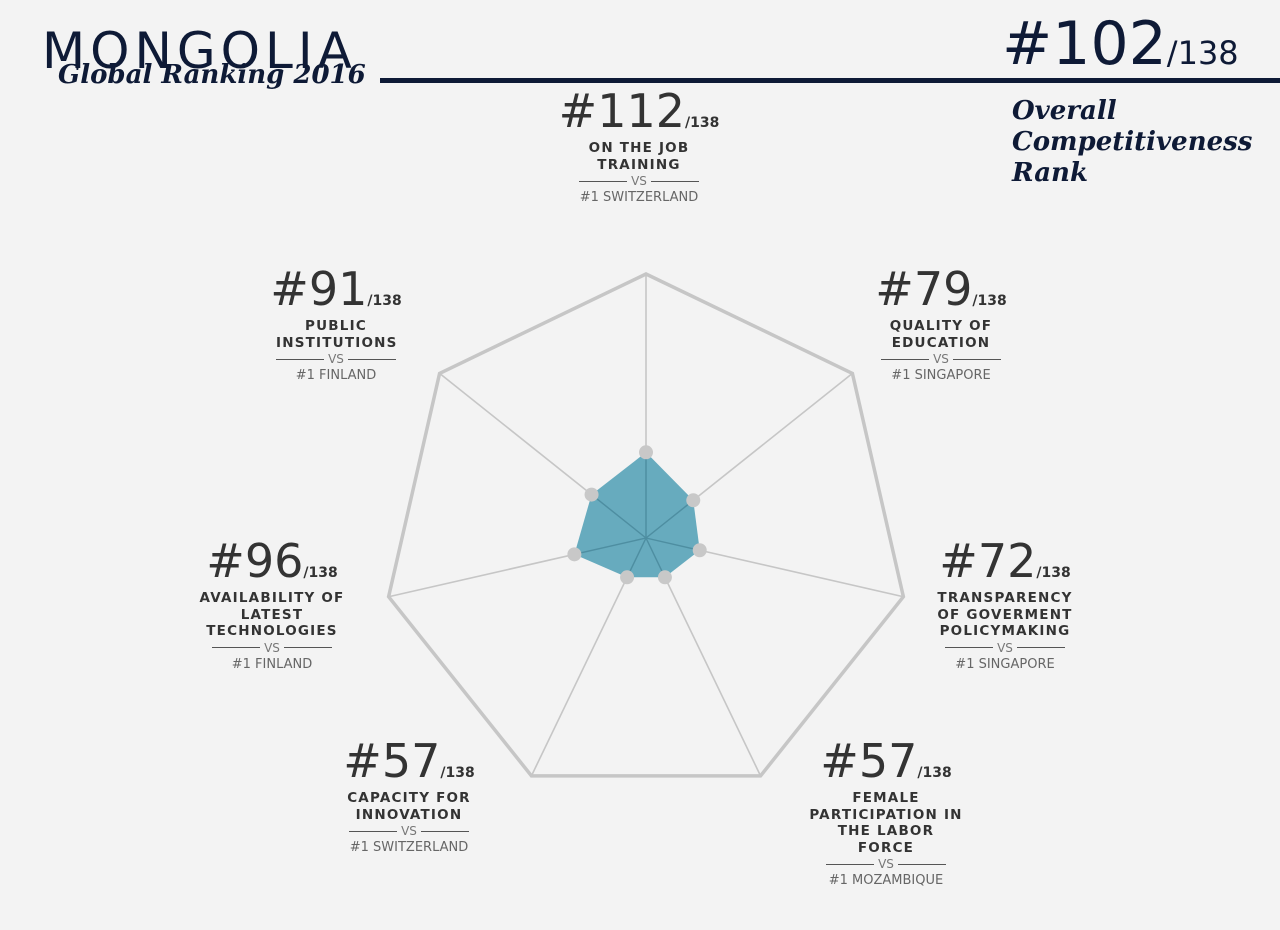 The height and width of the screenshot is (930, 1280). I want to click on axis-name: CAPACITY FOR INNOVATION, so click(409, 806).